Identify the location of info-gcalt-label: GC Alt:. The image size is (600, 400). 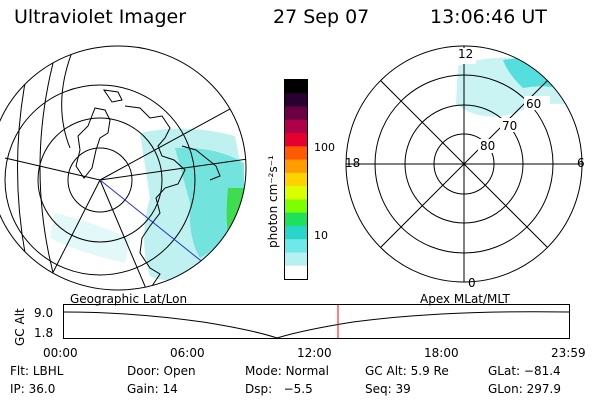
(386, 371).